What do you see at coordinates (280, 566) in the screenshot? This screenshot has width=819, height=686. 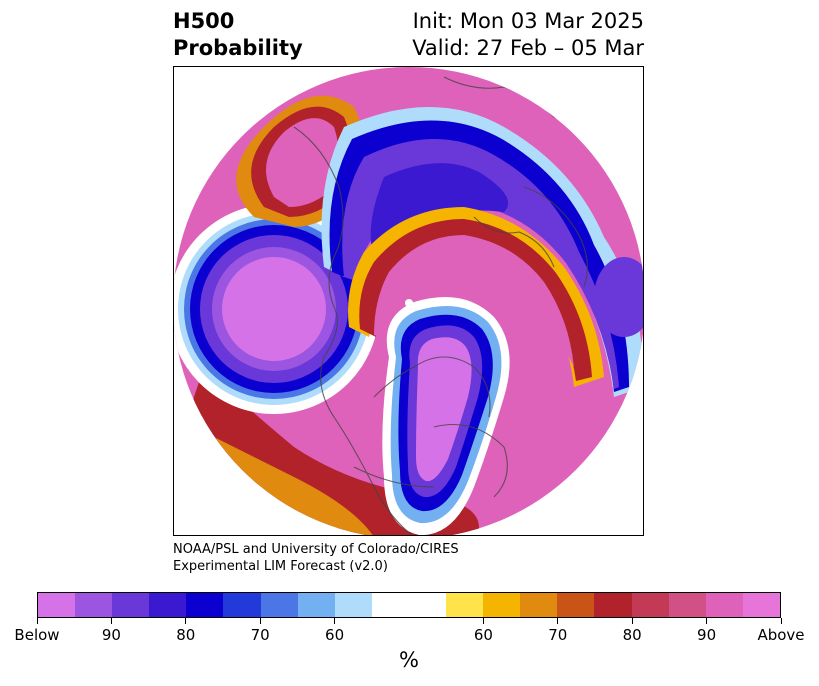 I see `credit-line-2: Experimental LIM Forecast (v2.0)` at bounding box center [280, 566].